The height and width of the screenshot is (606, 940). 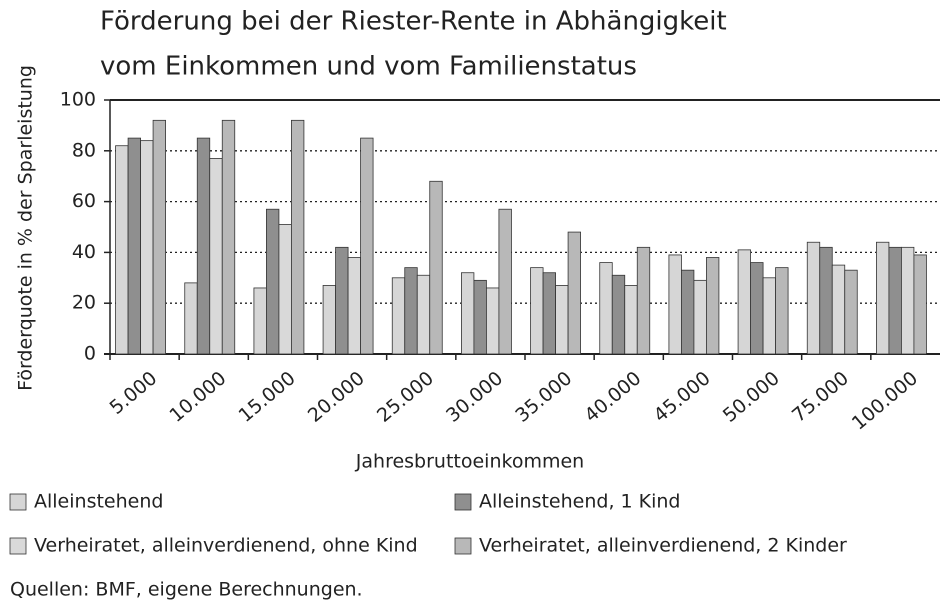 I want to click on y-tick-label: 100, so click(x=78, y=100).